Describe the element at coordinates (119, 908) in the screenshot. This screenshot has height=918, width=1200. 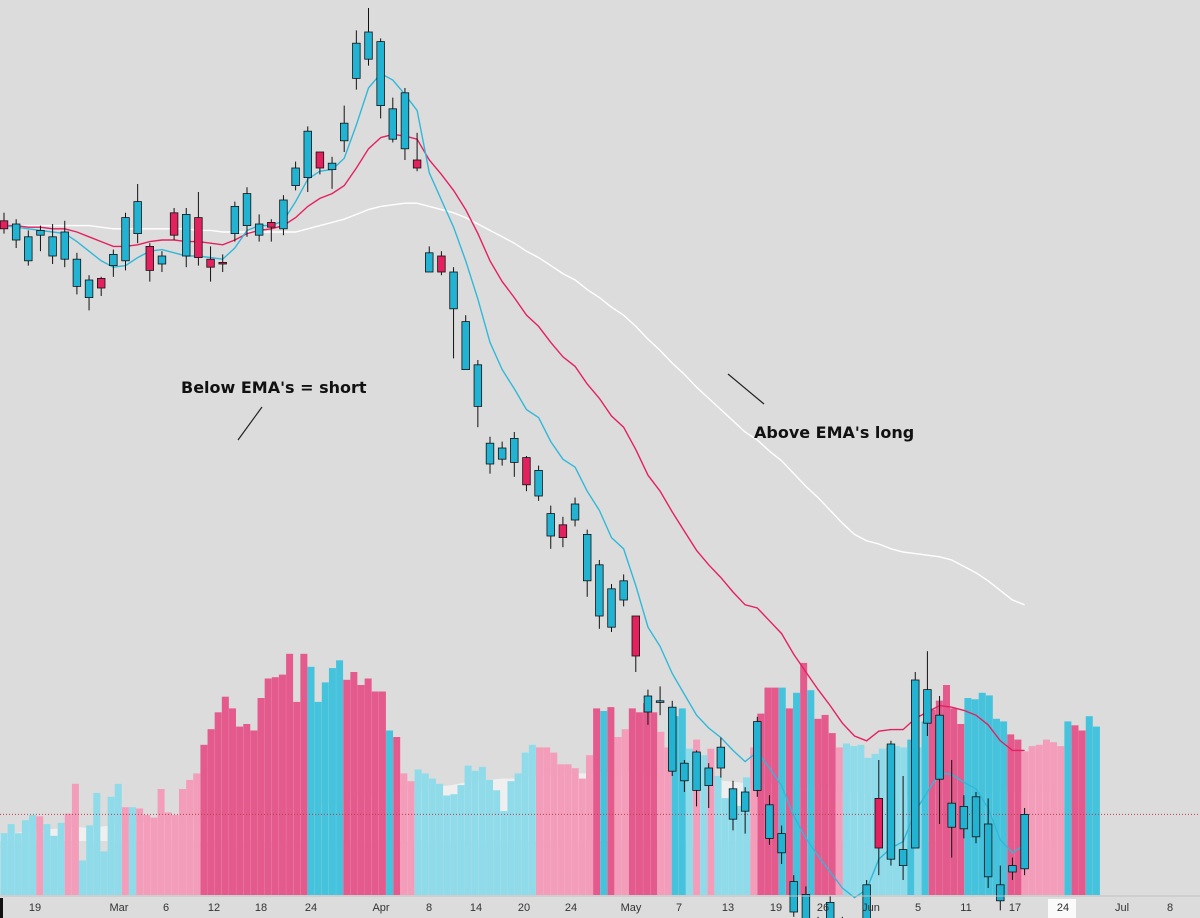
I see `x-tick-label: Mar` at that location.